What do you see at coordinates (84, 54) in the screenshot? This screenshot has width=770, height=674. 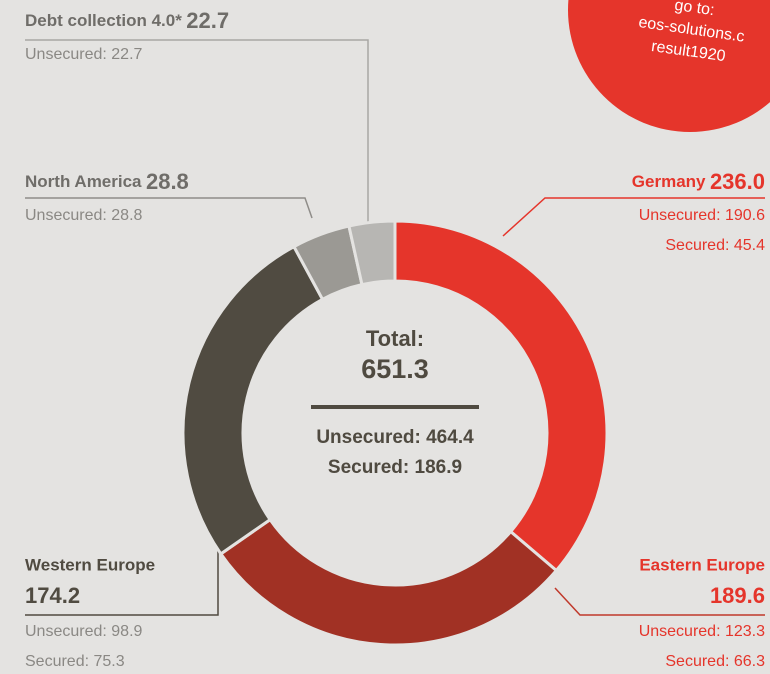 I see `segment-detail: Unsecured: 22.7` at bounding box center [84, 54].